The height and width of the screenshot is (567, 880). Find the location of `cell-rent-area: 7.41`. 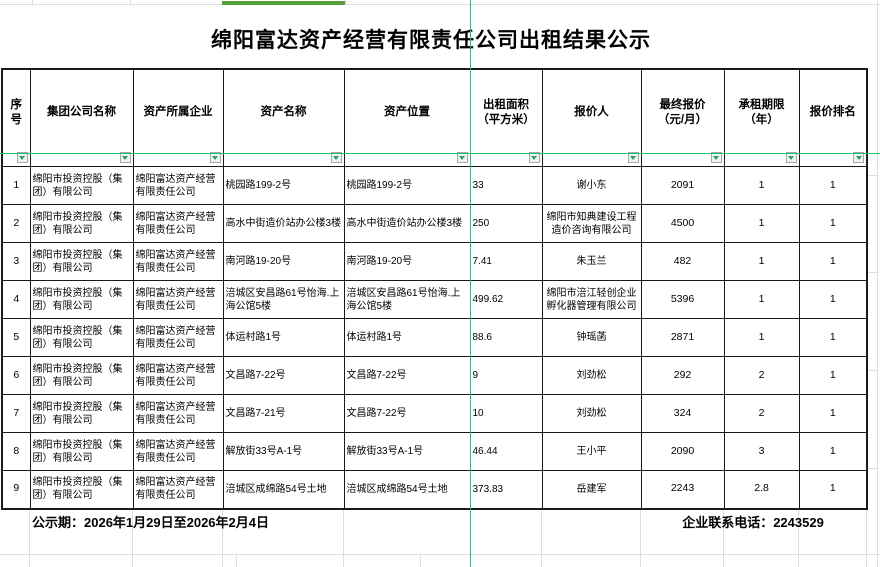

cell-rent-area: 7.41 is located at coordinates (506, 261).